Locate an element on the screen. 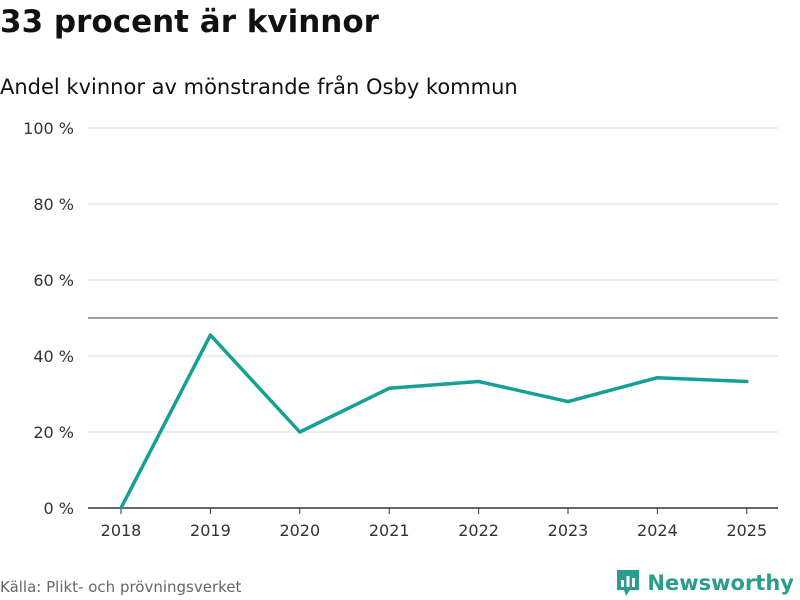  y-tick-label: 60 % is located at coordinates (53, 280).